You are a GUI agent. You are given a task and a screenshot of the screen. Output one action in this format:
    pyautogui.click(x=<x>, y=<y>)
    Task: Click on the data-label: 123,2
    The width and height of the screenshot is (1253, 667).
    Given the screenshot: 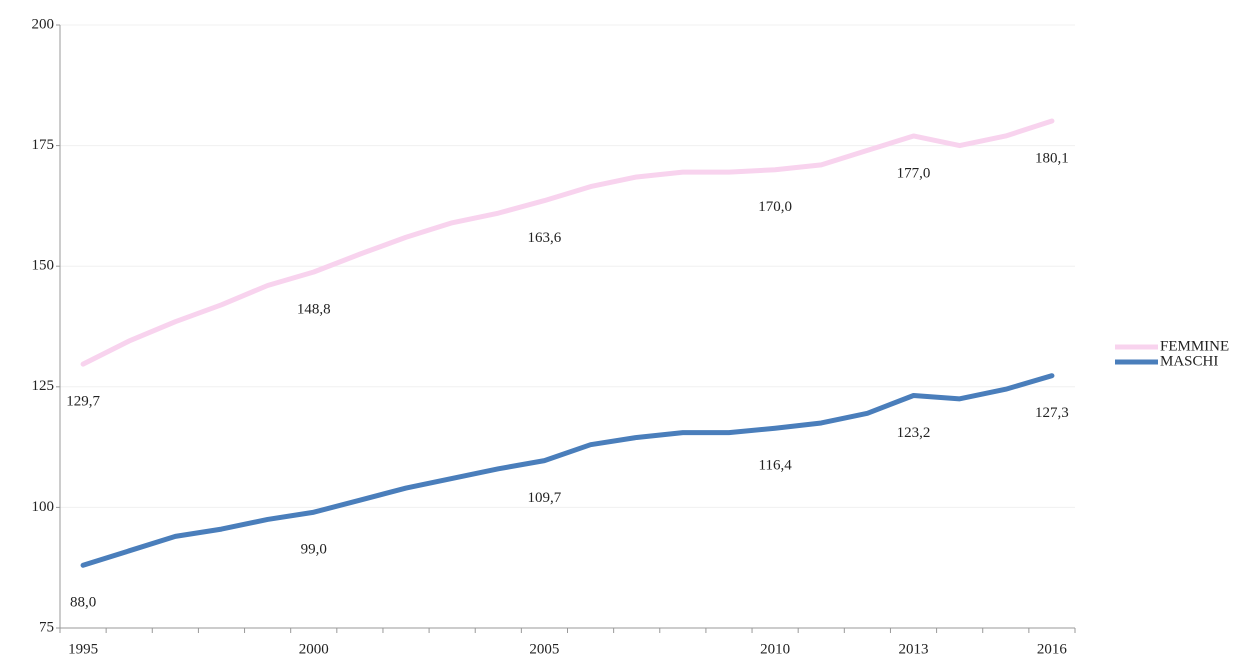 What is the action you would take?
    pyautogui.click(x=914, y=433)
    